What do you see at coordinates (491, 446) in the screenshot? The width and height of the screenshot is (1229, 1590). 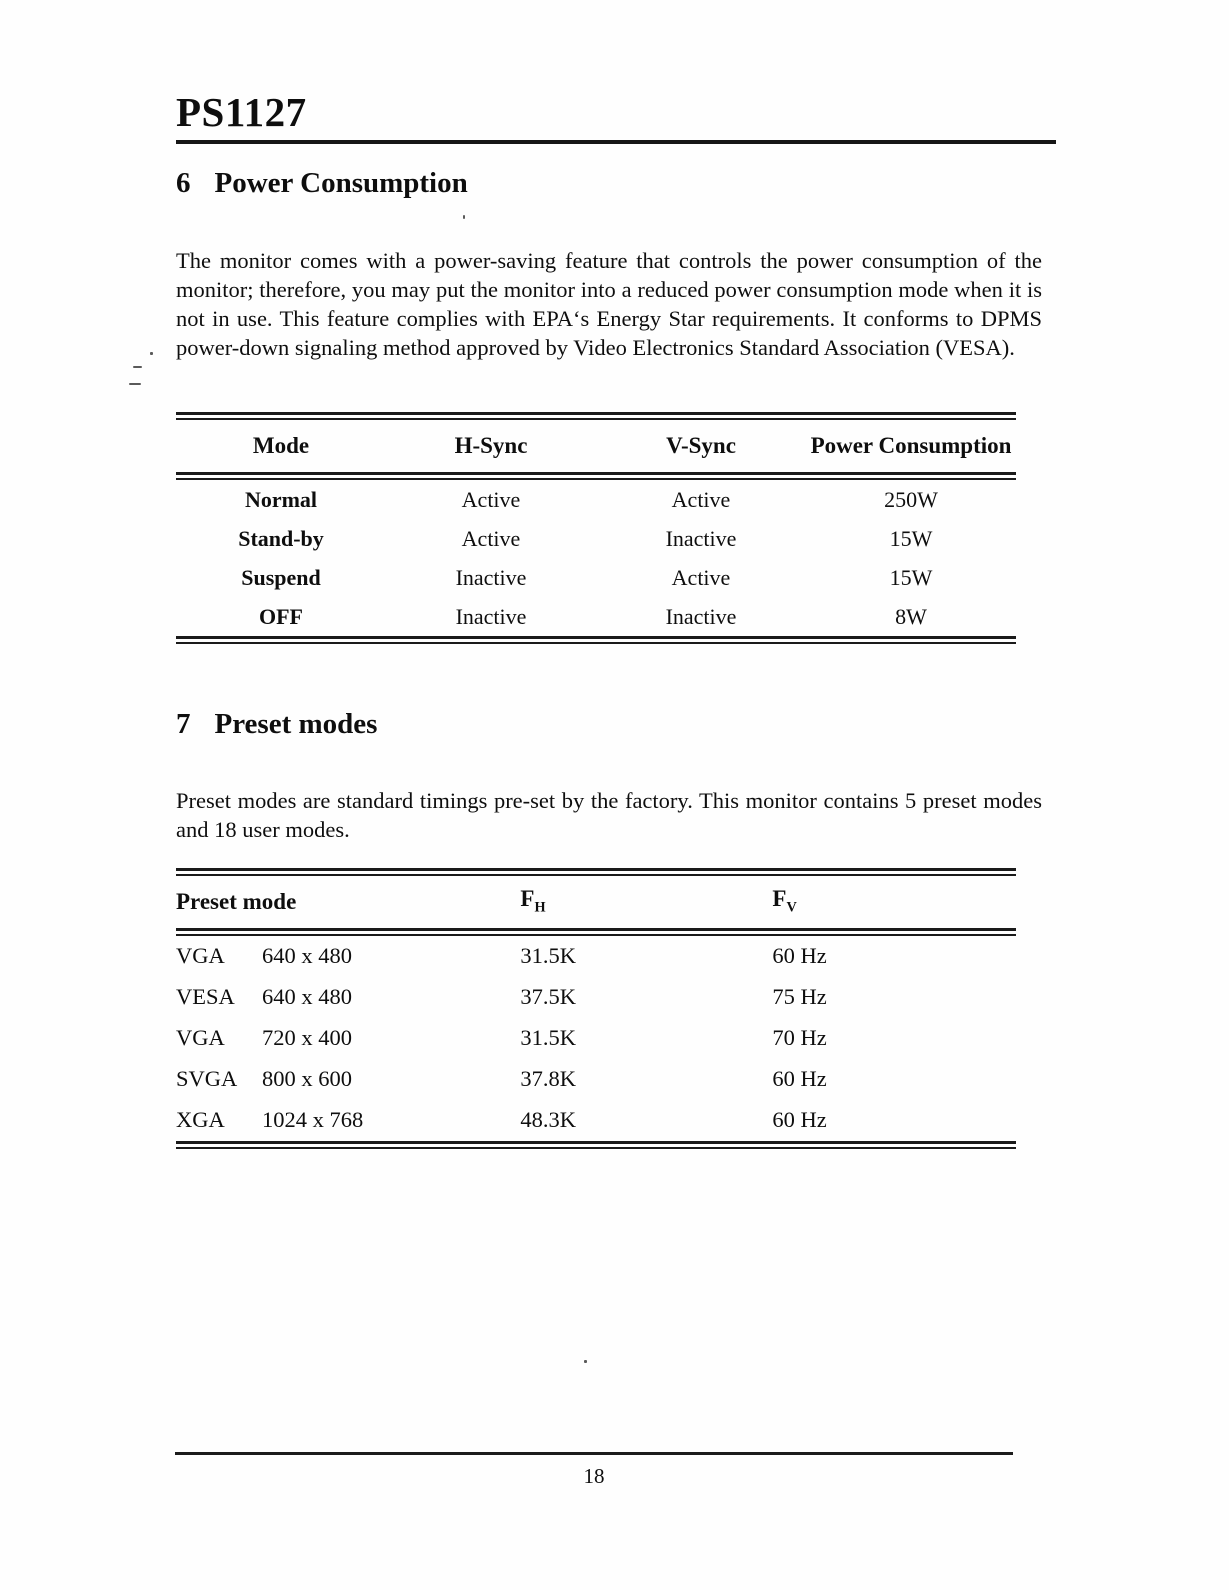 I see `column-header-hsync: H-Sync` at bounding box center [491, 446].